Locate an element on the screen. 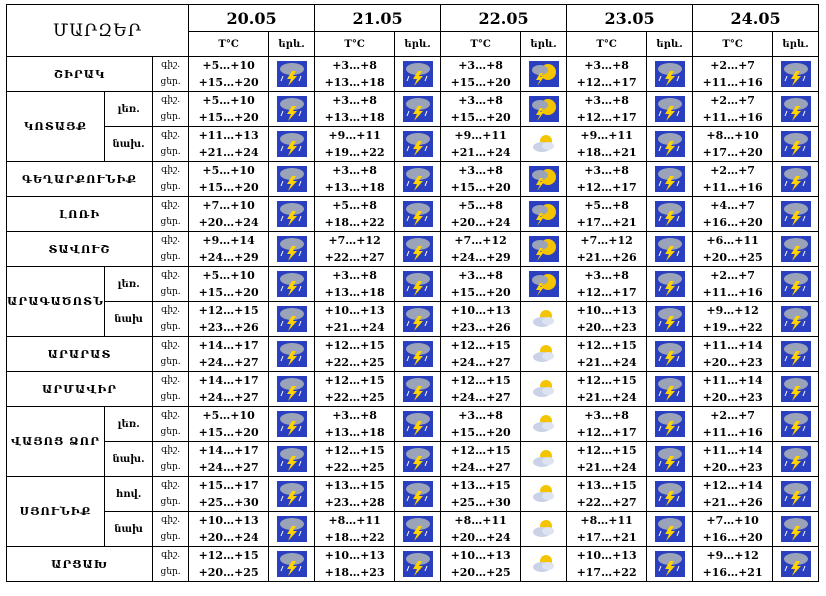  region-name: ԿՈՏԱՅՔ is located at coordinates (55, 126).